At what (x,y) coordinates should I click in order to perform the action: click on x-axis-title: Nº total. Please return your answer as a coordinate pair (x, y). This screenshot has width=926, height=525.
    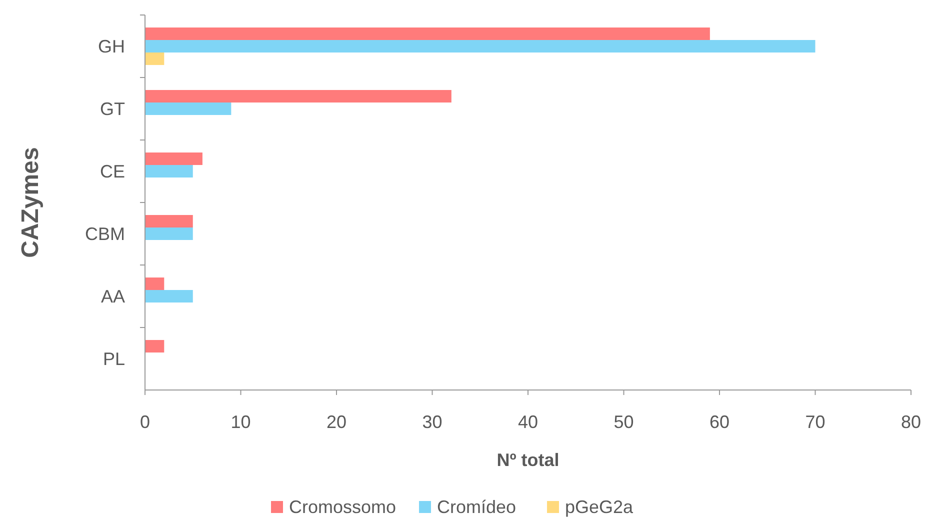
    Looking at the image, I should click on (528, 460).